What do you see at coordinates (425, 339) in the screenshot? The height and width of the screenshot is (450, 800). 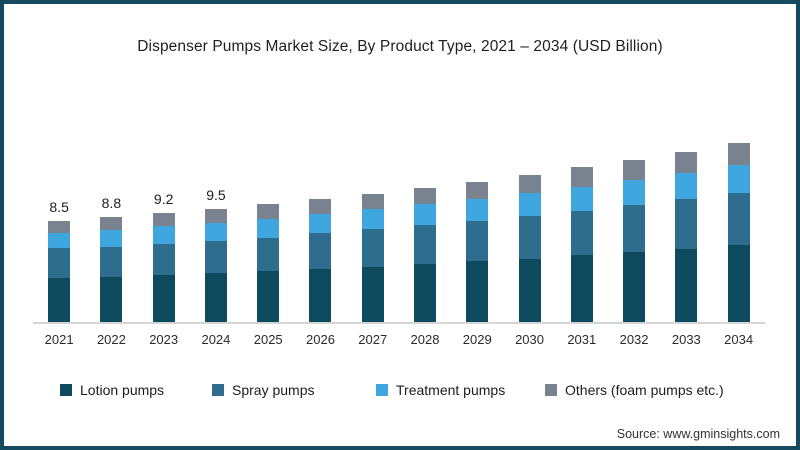 I see `x-tick-label-2028: 2028` at bounding box center [425, 339].